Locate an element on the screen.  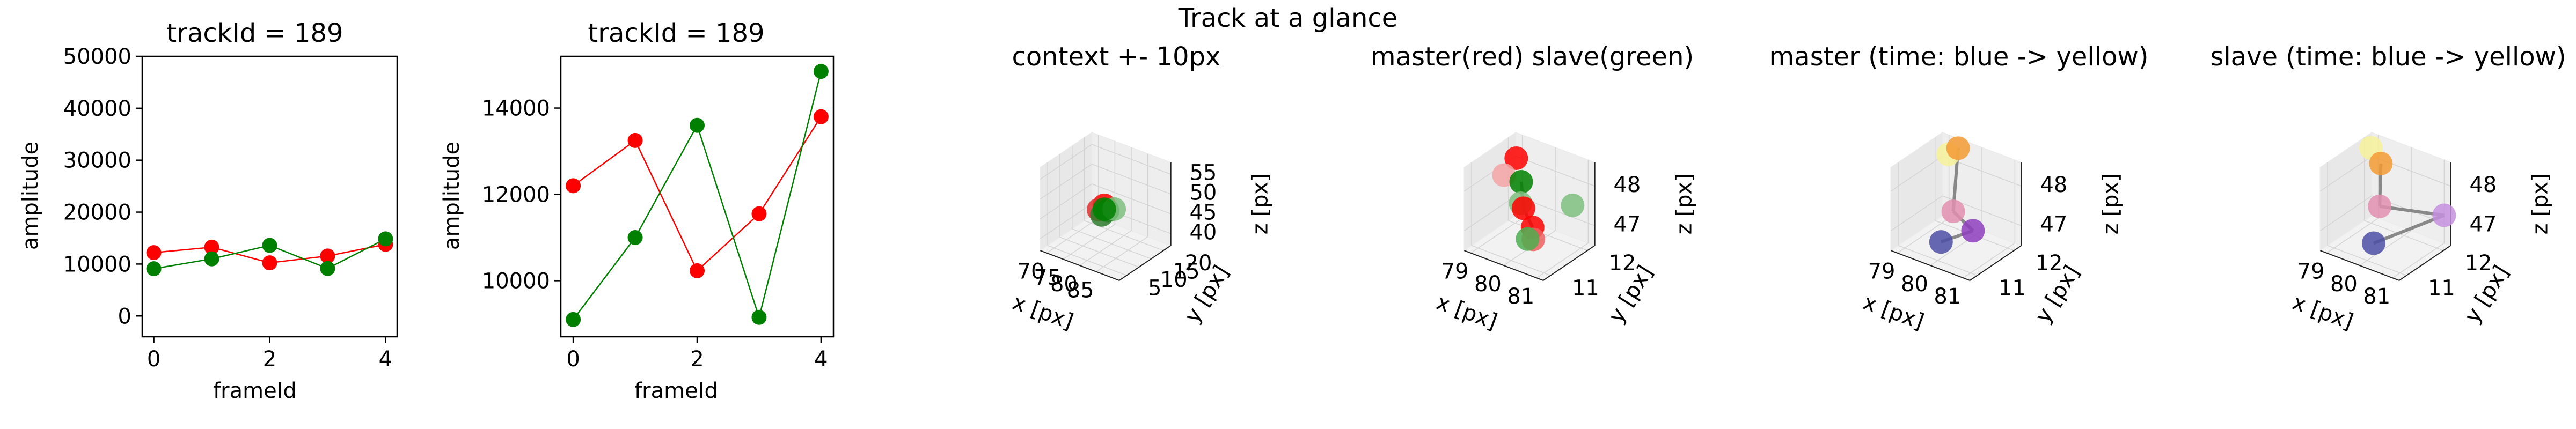
z-tick-label: 55 is located at coordinates (1203, 173).